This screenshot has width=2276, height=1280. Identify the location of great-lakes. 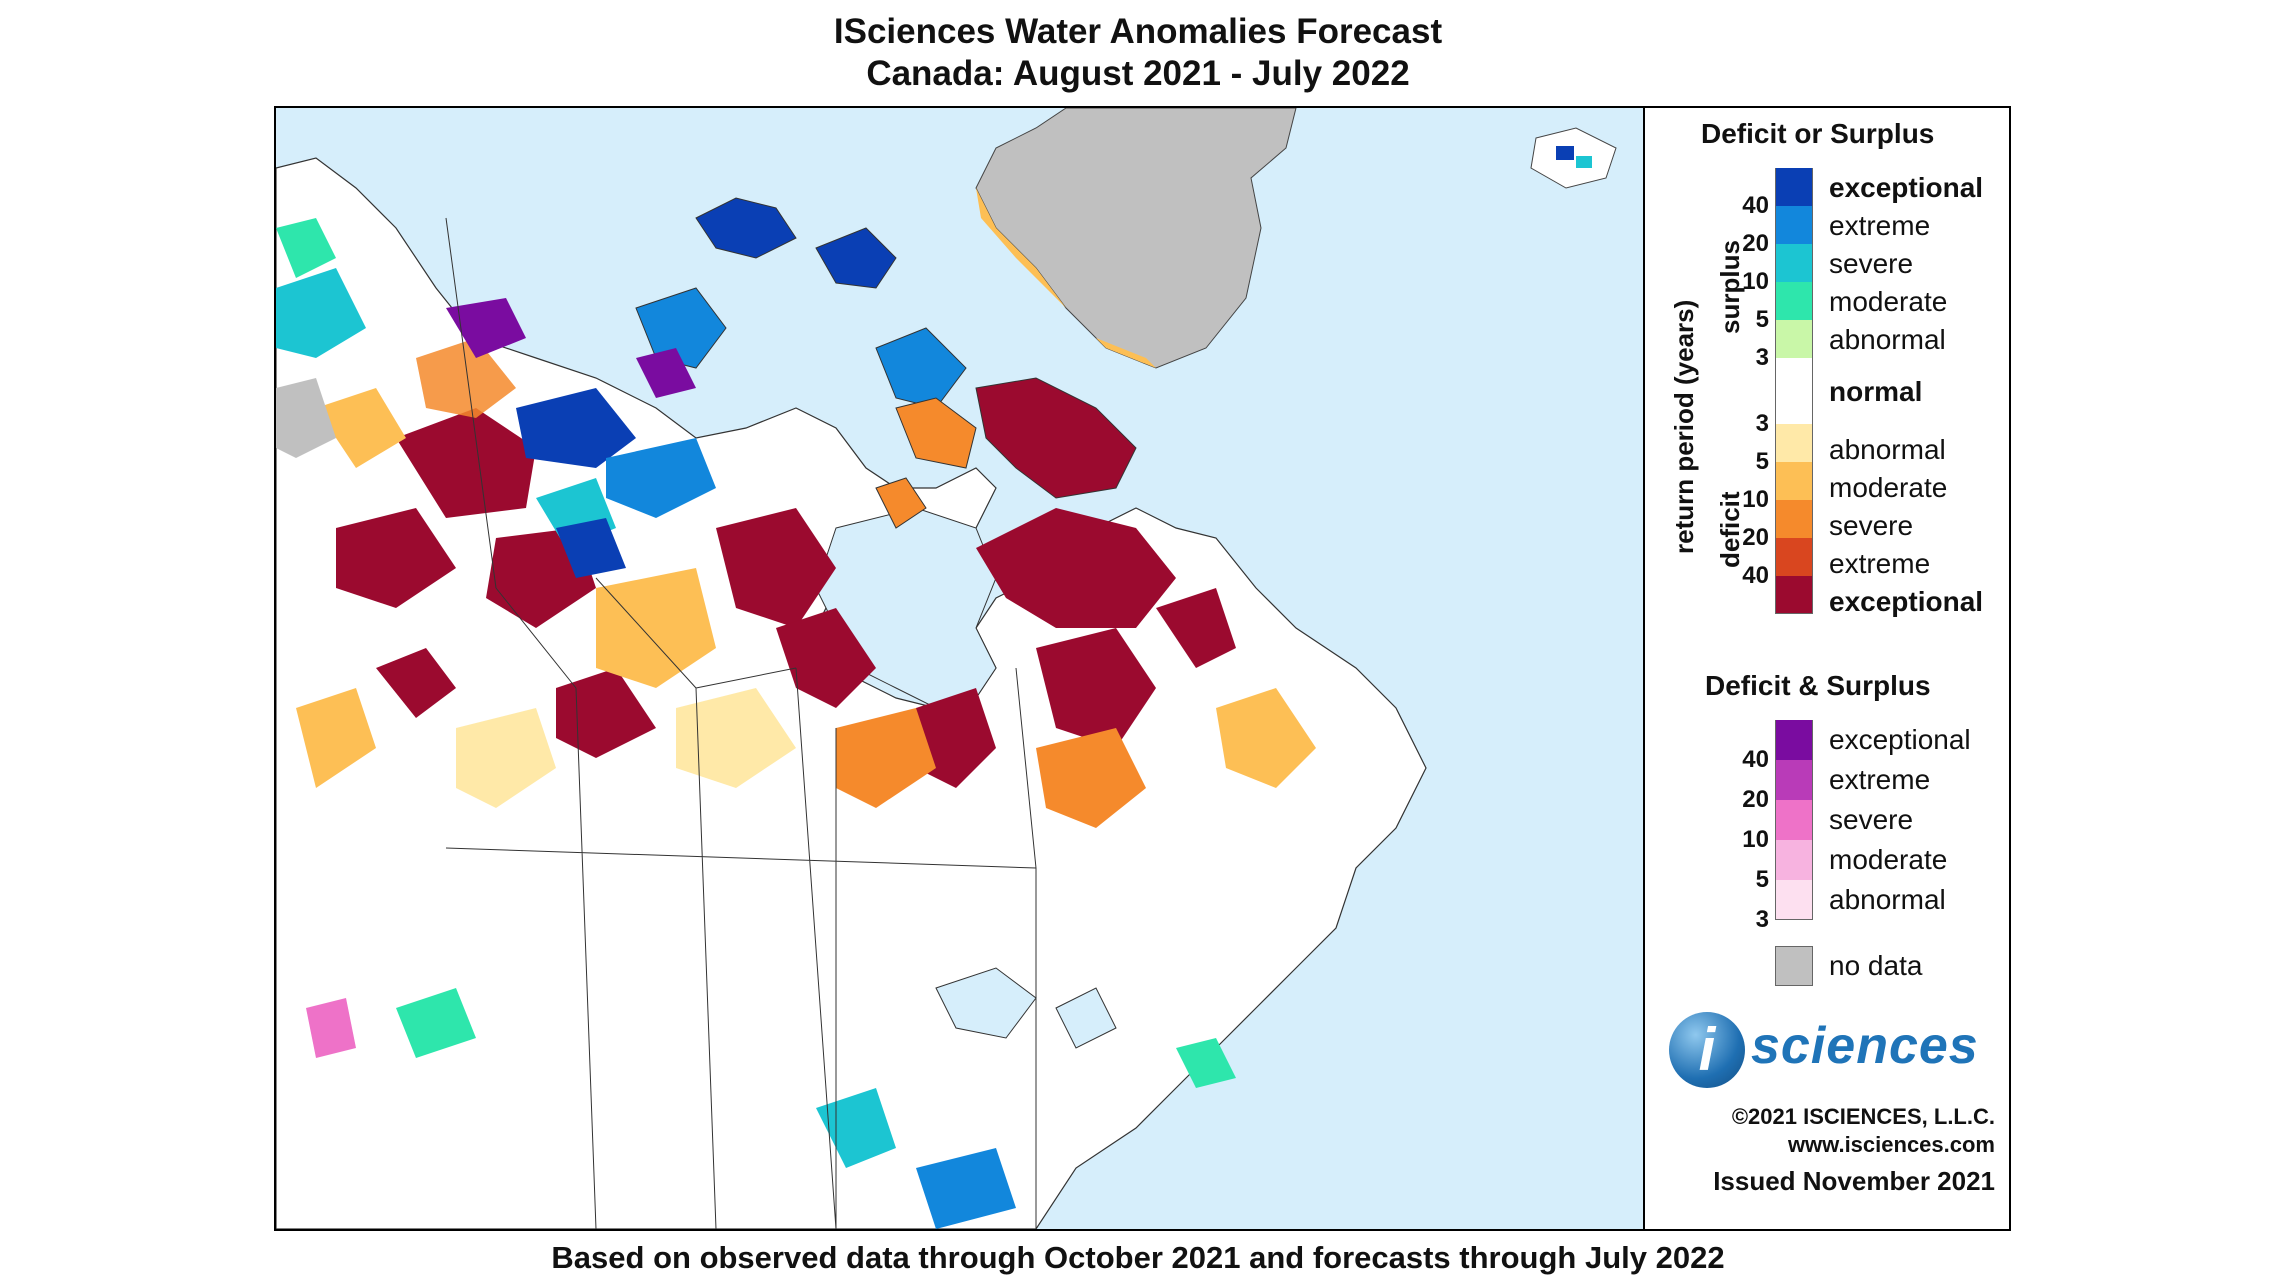
(1026, 1008).